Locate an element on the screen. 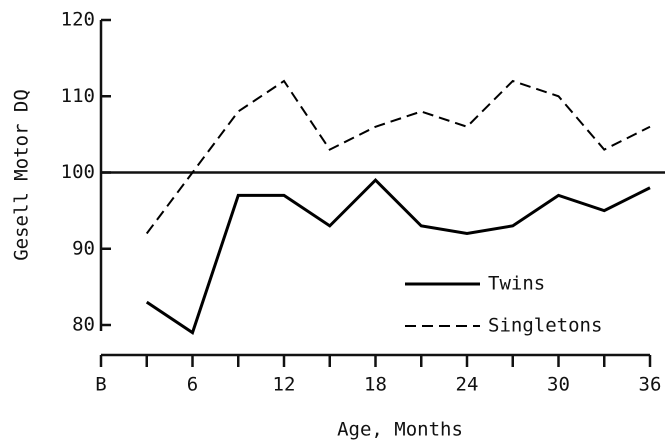 This screenshot has width=668, height=444. x-tick-label: 24 is located at coordinates (467, 385).